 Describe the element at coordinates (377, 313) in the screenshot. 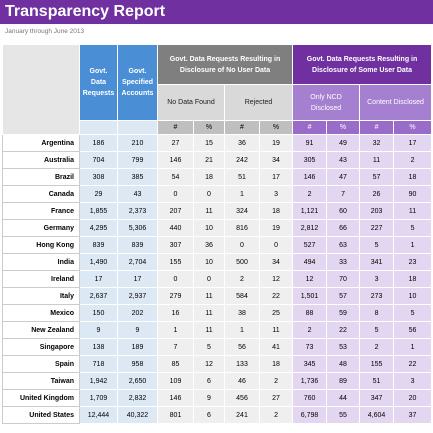

I see `value-cell: 8` at that location.